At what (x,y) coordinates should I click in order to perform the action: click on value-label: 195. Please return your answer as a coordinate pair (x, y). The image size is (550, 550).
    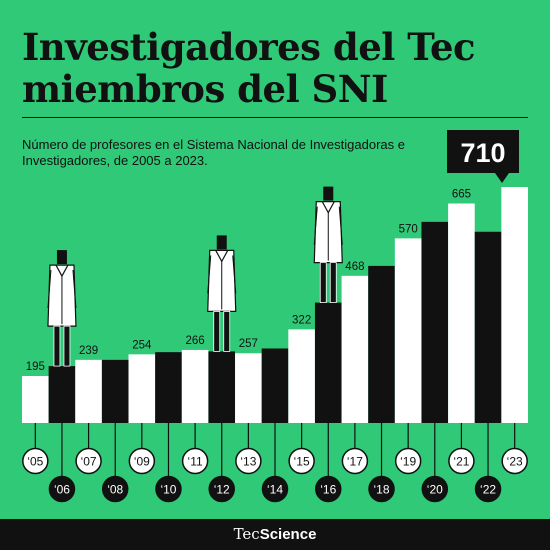
    Looking at the image, I should click on (35, 367).